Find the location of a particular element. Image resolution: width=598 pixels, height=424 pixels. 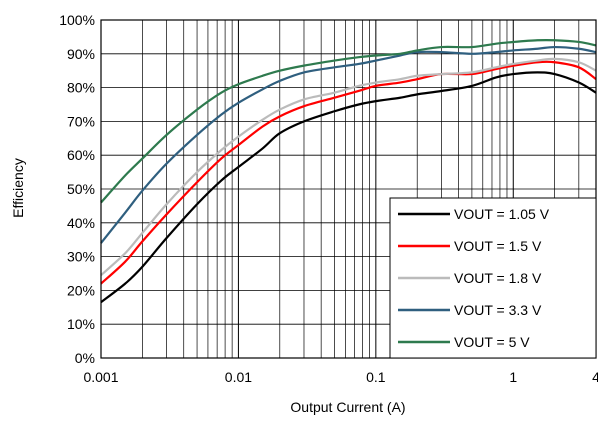

x-tick-label: 0.001 is located at coordinates (100, 377).